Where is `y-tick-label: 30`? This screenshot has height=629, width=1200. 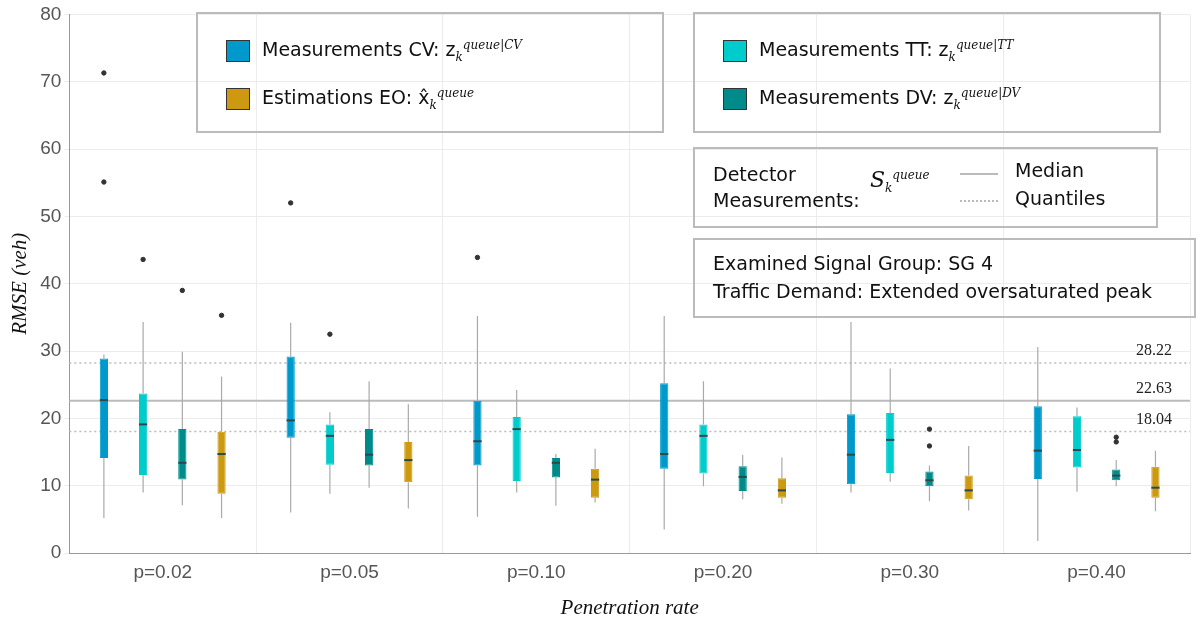
y-tick-label: 30 is located at coordinates (51, 350).